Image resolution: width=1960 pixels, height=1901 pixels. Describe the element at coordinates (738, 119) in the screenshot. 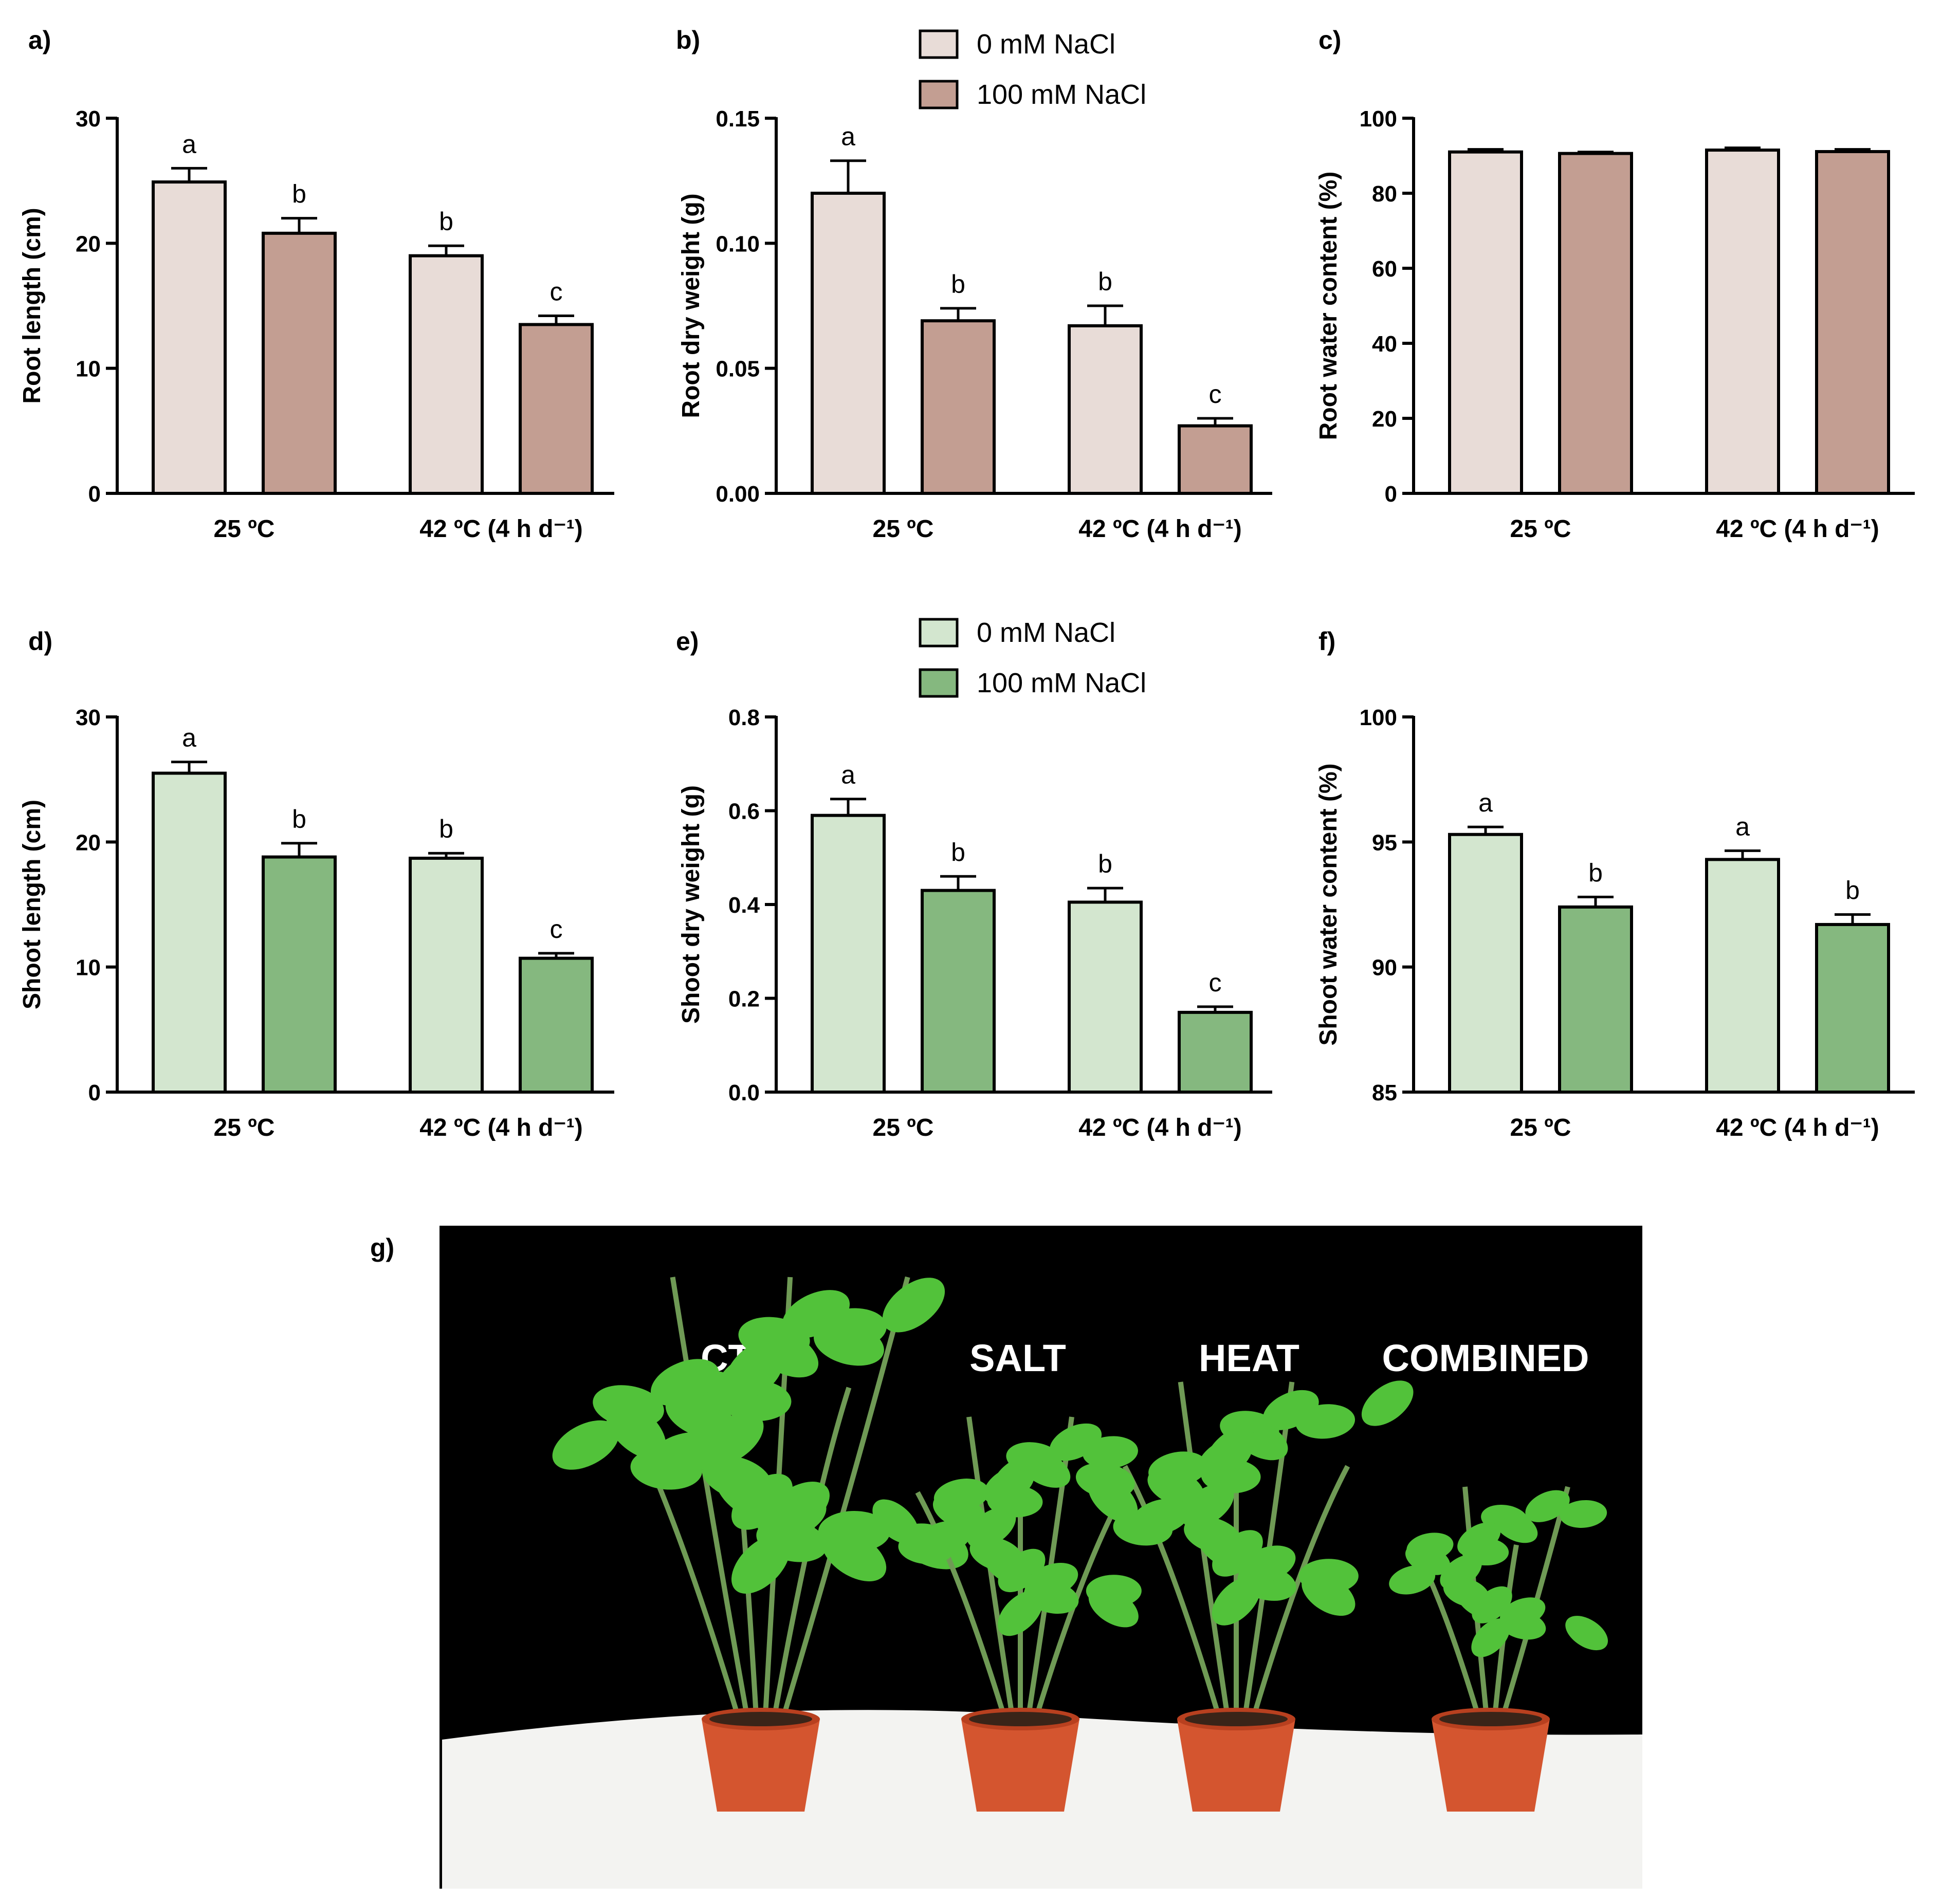

I see `y-tick-label: 0.15` at that location.